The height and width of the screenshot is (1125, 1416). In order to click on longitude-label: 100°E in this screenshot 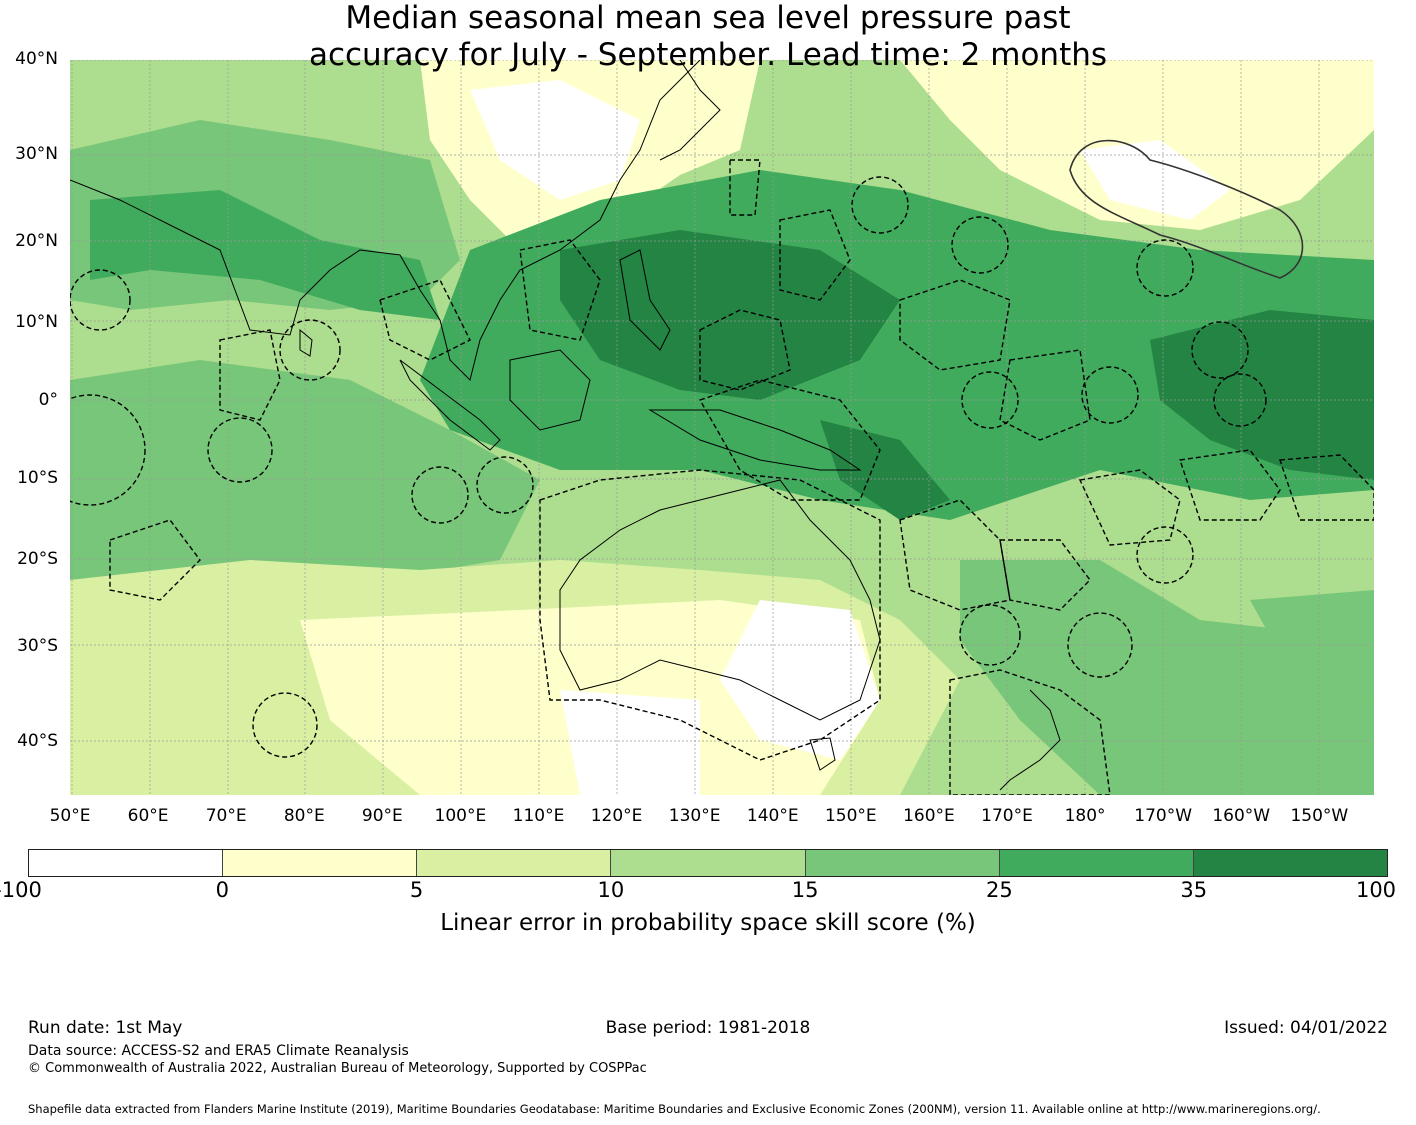, I will do `click(460, 816)`.